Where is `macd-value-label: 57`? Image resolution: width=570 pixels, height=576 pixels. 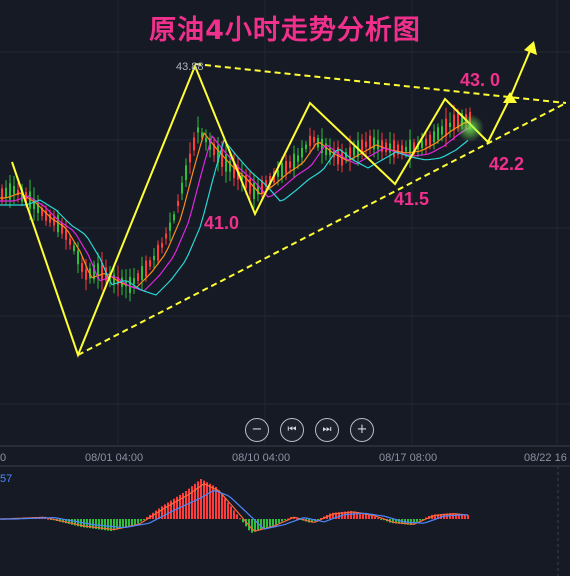
macd-value-label: 57 is located at coordinates (6, 479).